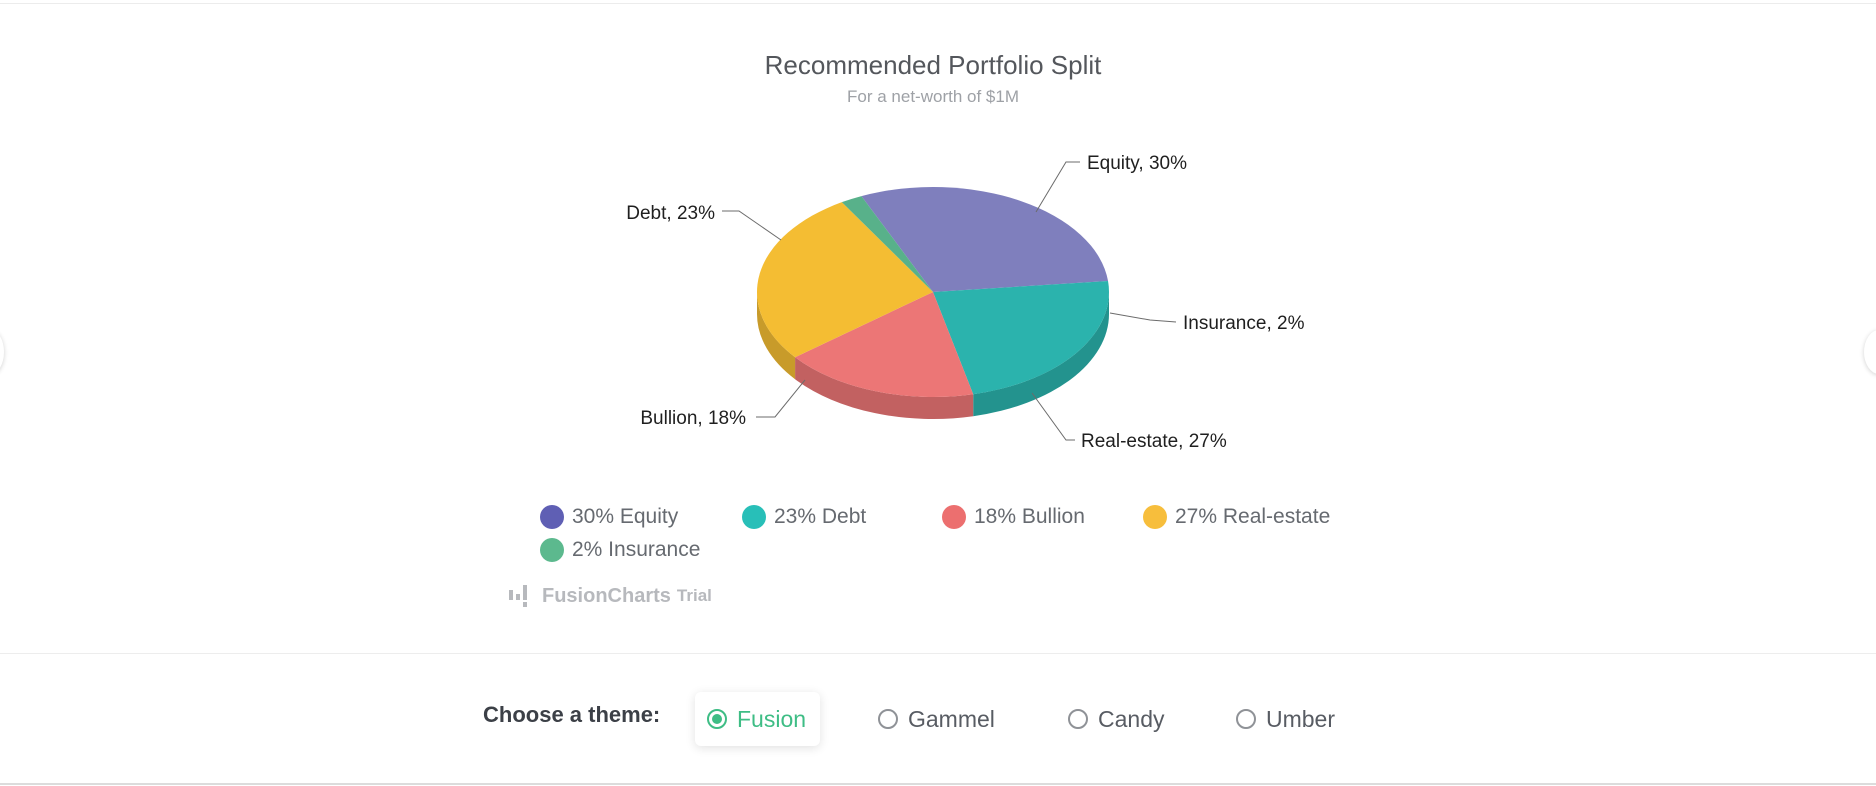 This screenshot has height=786, width=1876. Describe the element at coordinates (717, 719) in the screenshot. I see `radio-selected-icon` at that location.